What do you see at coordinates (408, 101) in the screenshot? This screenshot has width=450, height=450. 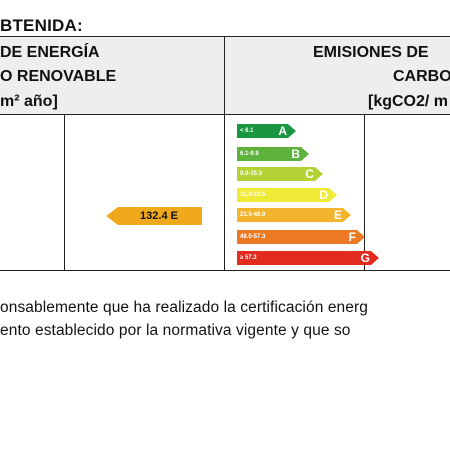 I see `header-right-unit: [kgCO2/ m` at bounding box center [408, 101].